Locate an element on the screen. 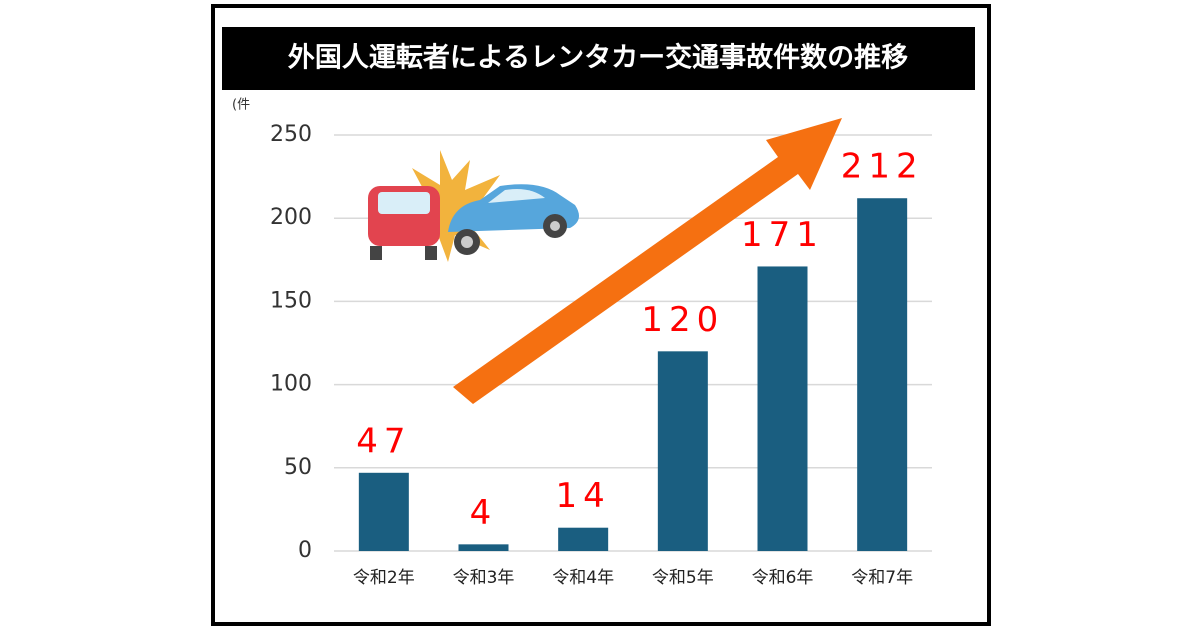  x-tick-label: 令和6年 is located at coordinates (783, 578).